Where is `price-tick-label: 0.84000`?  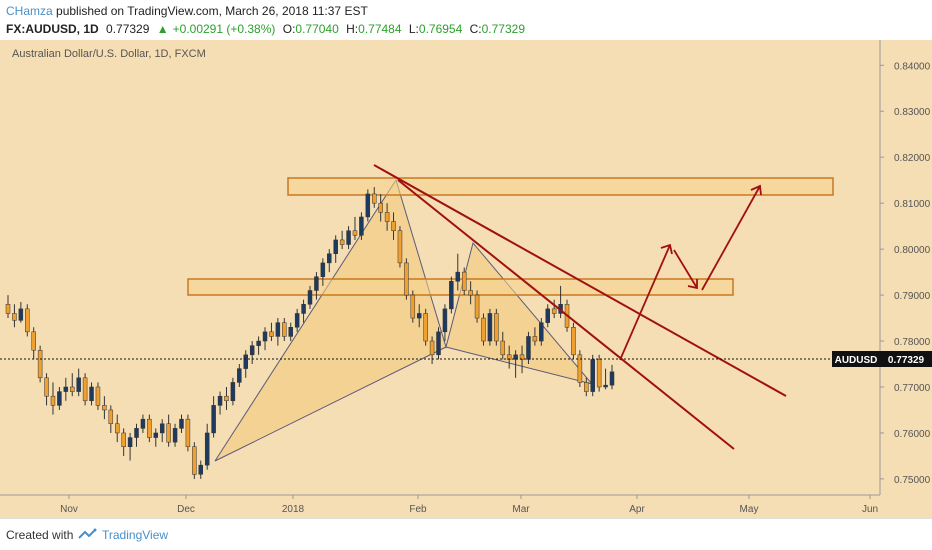 price-tick-label: 0.84000 is located at coordinates (912, 66).